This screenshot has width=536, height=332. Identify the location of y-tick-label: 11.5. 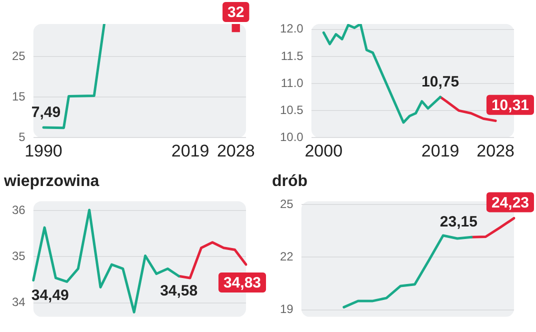
(292, 55).